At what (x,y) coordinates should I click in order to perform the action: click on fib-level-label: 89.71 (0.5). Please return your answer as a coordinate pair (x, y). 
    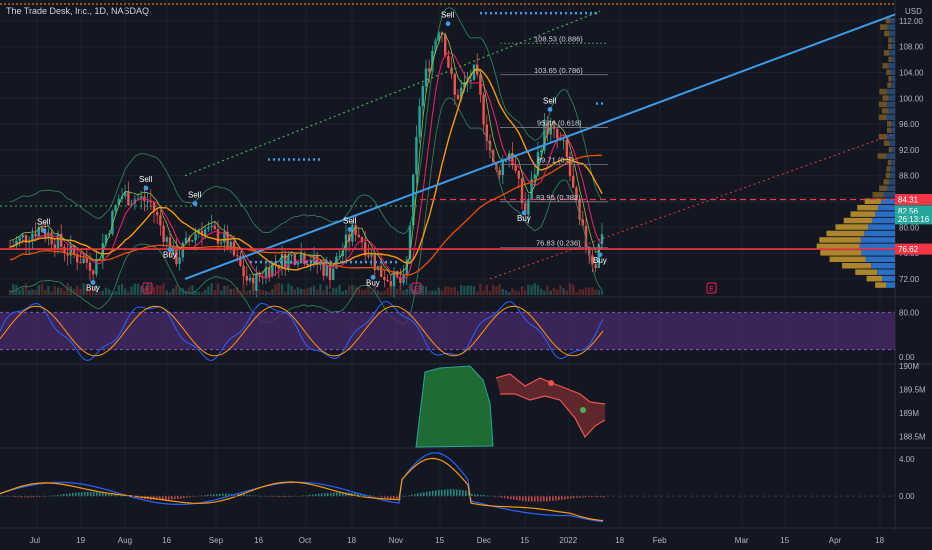
    Looking at the image, I should click on (555, 160).